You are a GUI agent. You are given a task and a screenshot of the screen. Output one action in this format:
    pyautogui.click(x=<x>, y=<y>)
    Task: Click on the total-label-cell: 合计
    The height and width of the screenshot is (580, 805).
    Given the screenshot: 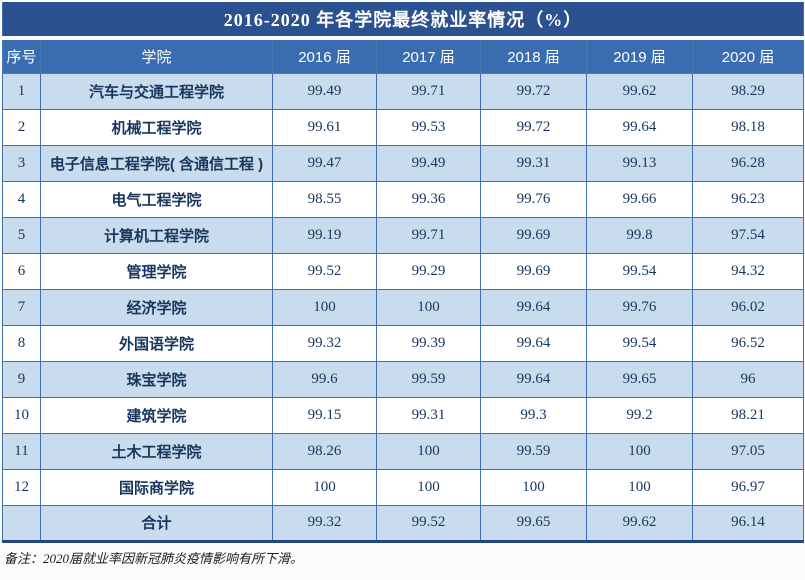 What is the action you would take?
    pyautogui.click(x=156, y=523)
    